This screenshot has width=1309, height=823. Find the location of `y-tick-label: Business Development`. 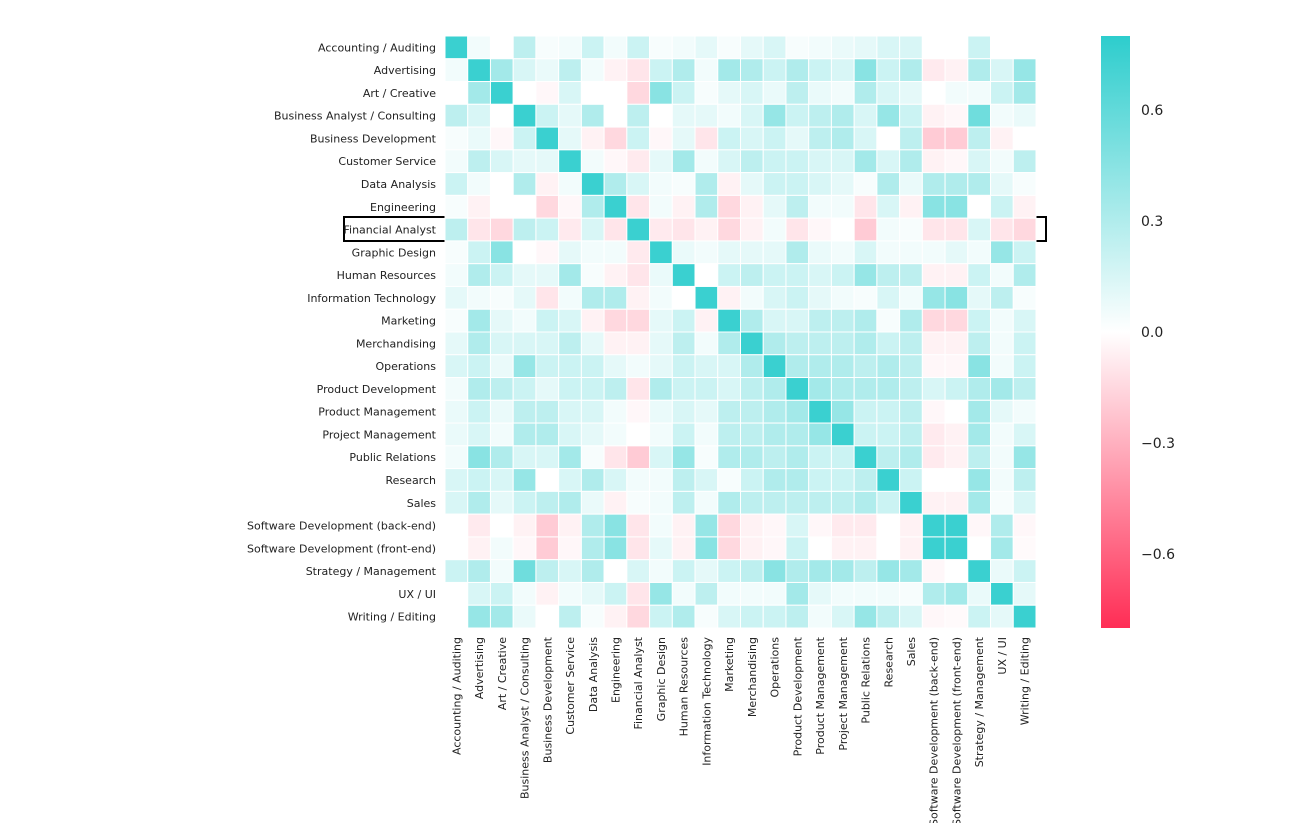

y-tick-label: Business Development is located at coordinates (373, 138).